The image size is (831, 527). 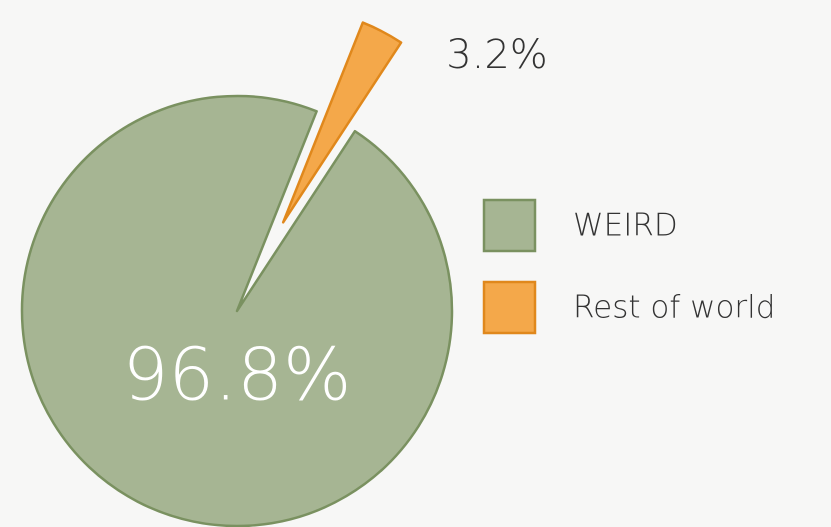 What do you see at coordinates (674, 308) in the screenshot?
I see `legend-label: Rest of world` at bounding box center [674, 308].